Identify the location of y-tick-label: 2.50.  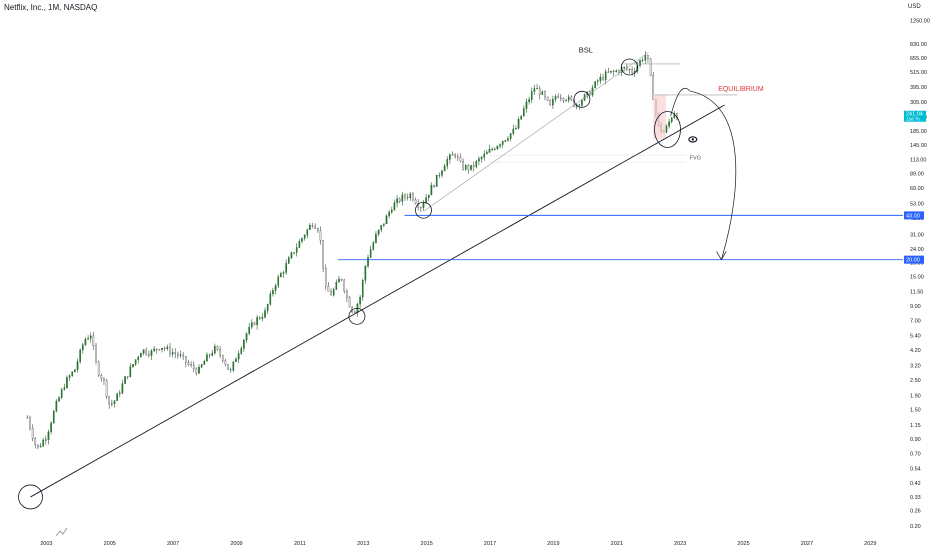
(915, 381).